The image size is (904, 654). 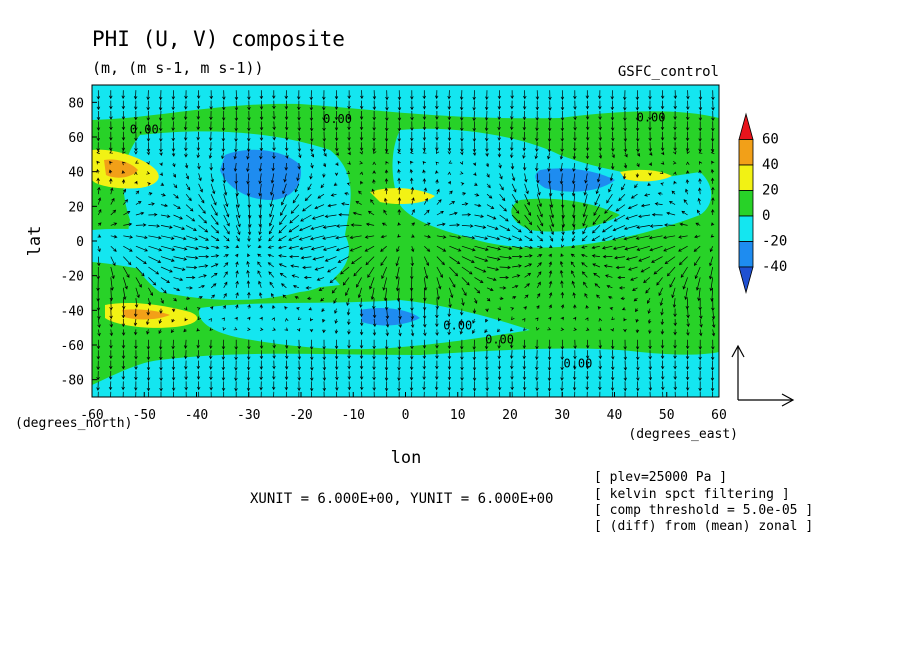 What do you see at coordinates (774, 267) in the screenshot?
I see `colorbar-label: -40` at bounding box center [774, 267].